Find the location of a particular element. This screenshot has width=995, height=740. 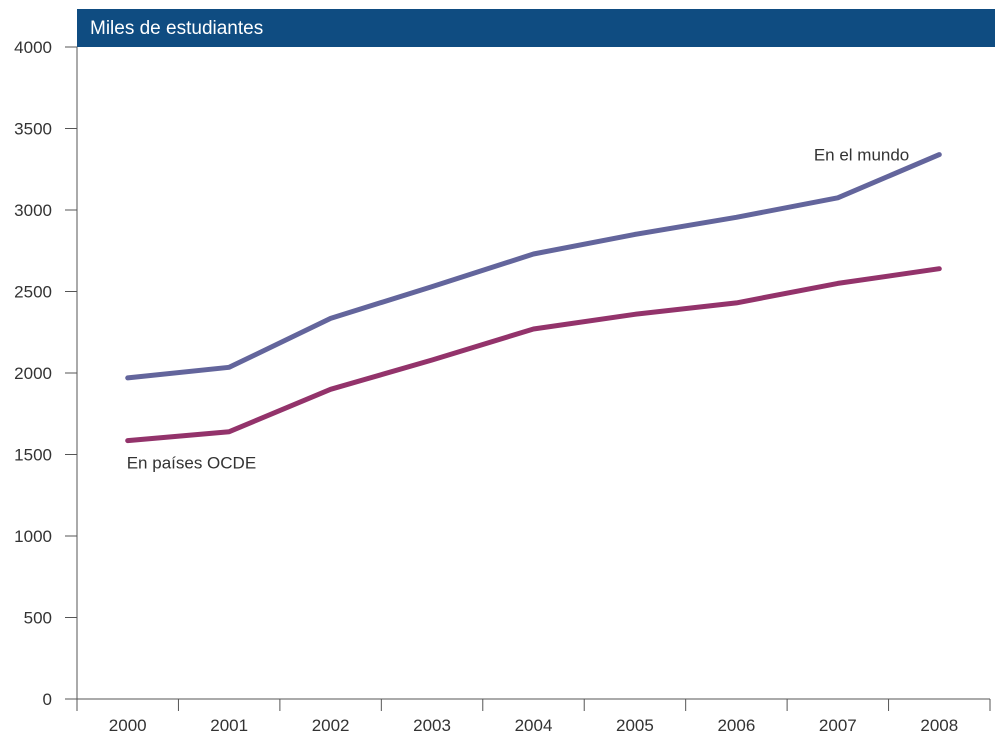

series-label-ocde: En países OCDE is located at coordinates (191, 463).